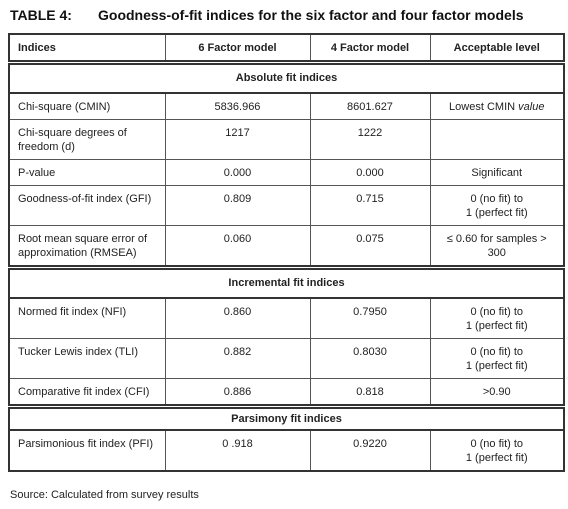 This screenshot has height=509, width=568. Describe the element at coordinates (237, 205) in the screenshot. I see `value-cell: 0.809` at that location.